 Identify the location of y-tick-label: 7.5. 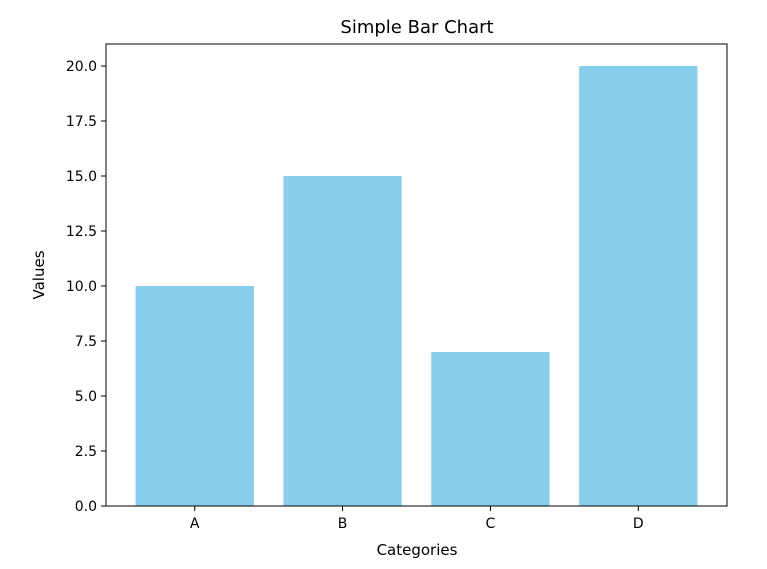
(86, 342).